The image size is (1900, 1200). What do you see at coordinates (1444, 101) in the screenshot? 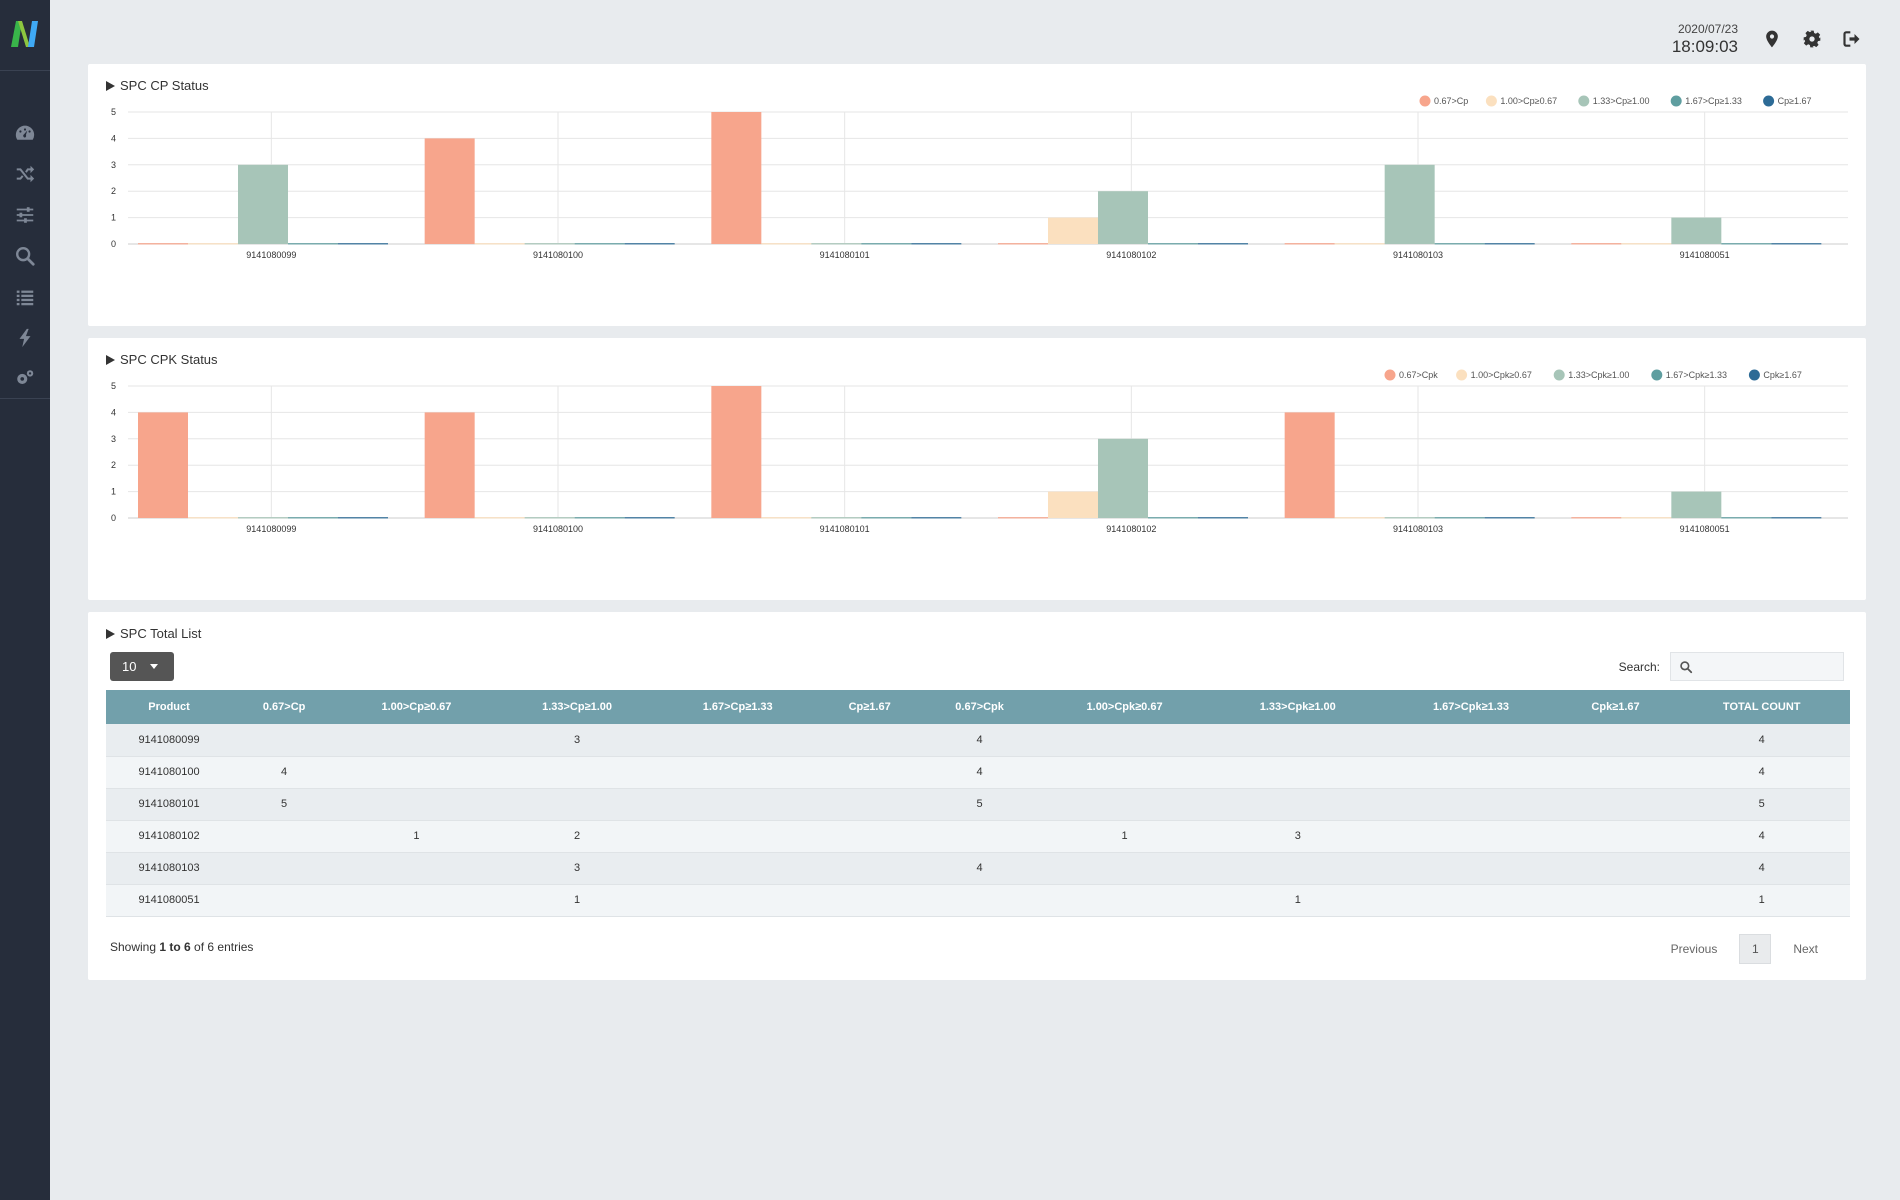
I see `legend-item: 0.67>Cp` at bounding box center [1444, 101].